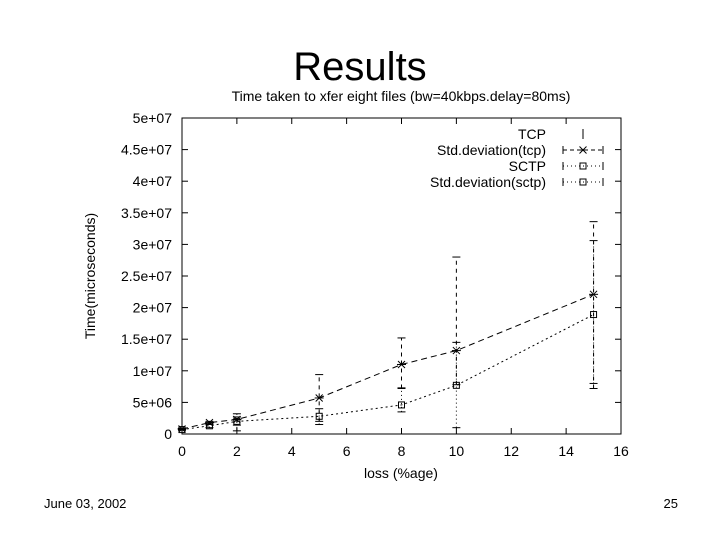  What do you see at coordinates (621, 451) in the screenshot?
I see `x-tick-label: 16` at bounding box center [621, 451].